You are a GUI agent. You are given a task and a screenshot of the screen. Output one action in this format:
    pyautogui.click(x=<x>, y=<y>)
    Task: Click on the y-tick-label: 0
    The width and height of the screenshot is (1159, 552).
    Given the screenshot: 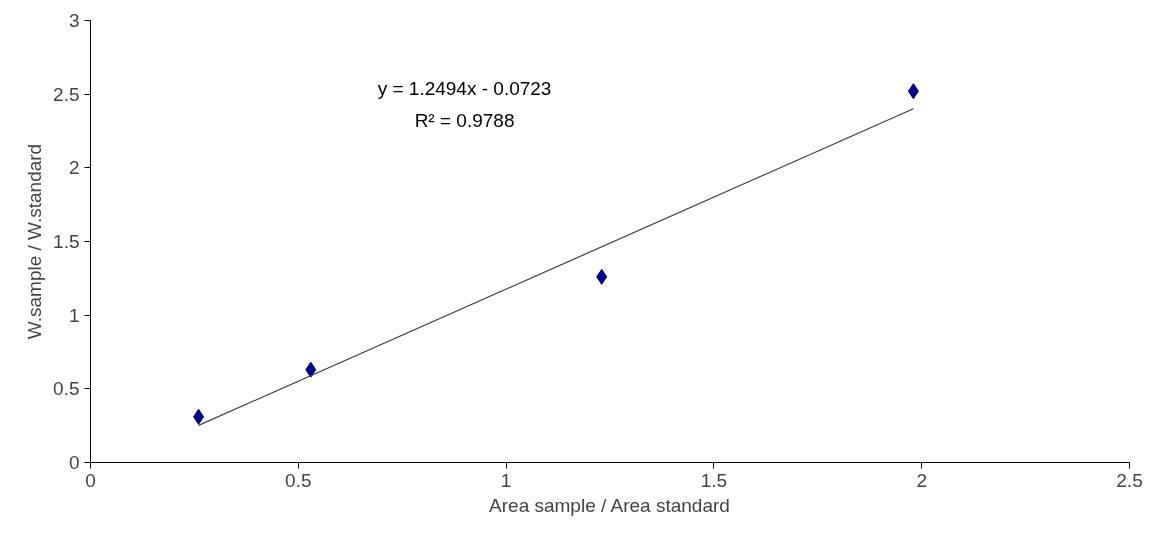 What is the action you would take?
    pyautogui.click(x=74, y=462)
    